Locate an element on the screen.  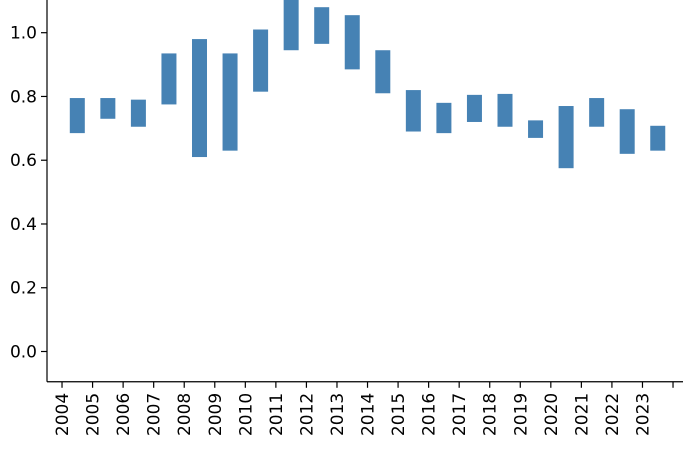
x-tick-label: 2020 is located at coordinates (552, 414).